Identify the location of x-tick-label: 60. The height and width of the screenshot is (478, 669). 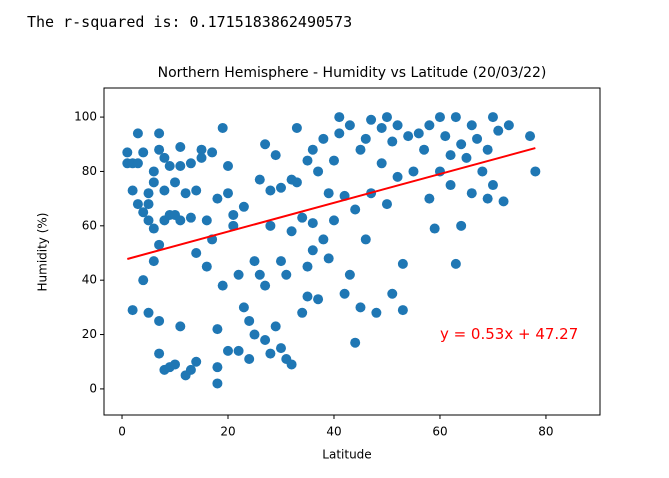
(439, 432).